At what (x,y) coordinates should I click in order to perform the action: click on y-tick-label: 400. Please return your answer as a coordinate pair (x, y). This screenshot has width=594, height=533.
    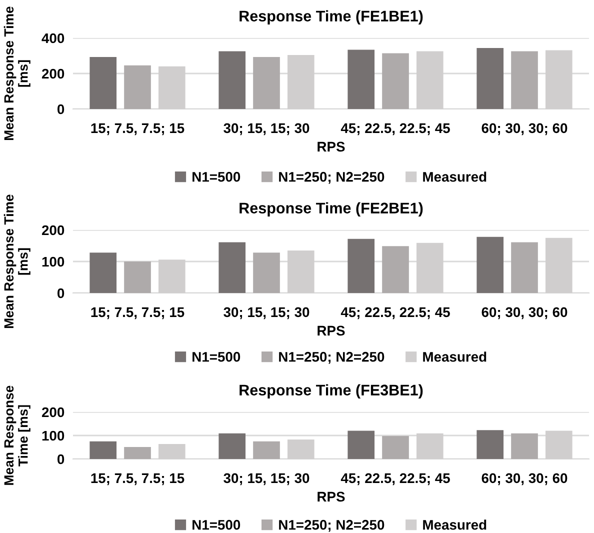
    Looking at the image, I should click on (53, 38).